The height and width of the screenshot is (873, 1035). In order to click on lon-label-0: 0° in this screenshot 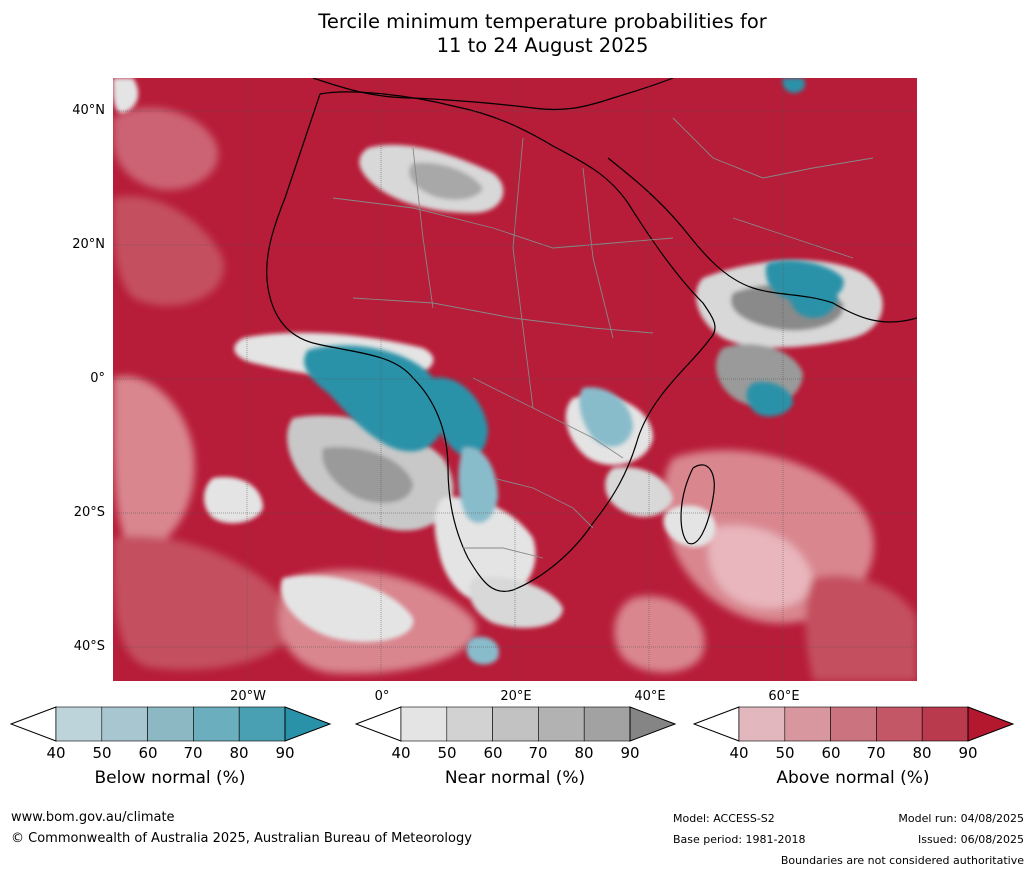, I will do `click(382, 696)`.